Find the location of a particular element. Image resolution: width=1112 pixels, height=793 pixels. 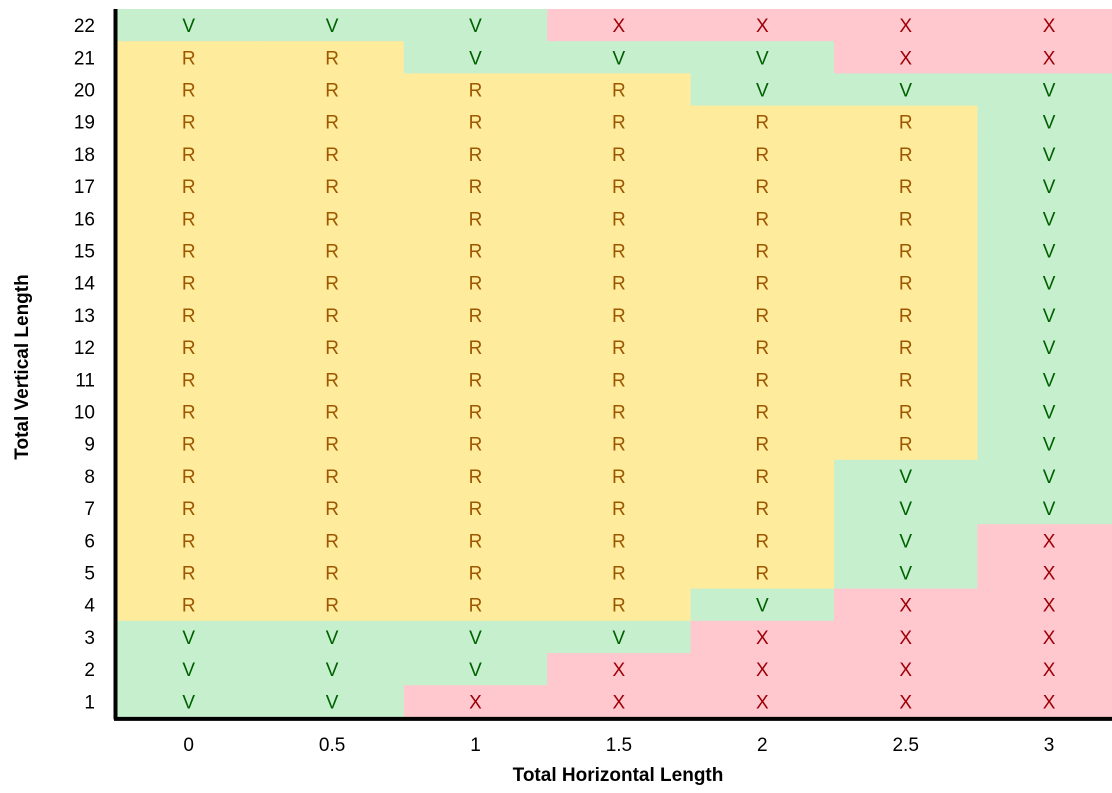

x-axis-title: Total Horizontal Length is located at coordinates (618, 775).